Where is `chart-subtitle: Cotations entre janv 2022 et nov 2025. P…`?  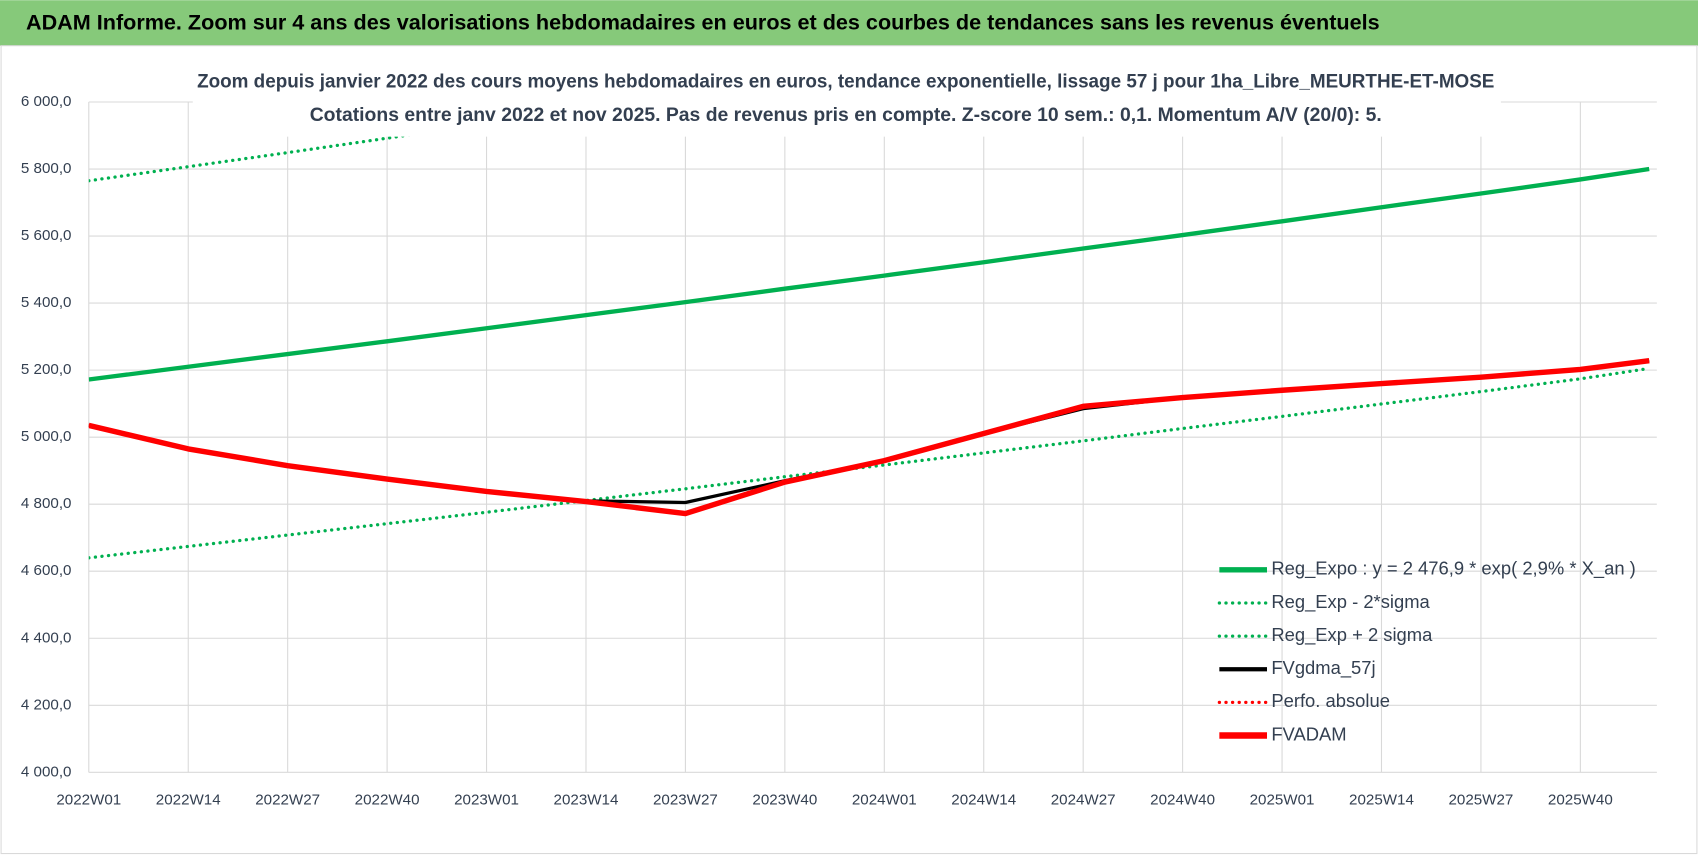
chart-subtitle: Cotations entre janv 2022 et nov 2025. P… is located at coordinates (846, 115).